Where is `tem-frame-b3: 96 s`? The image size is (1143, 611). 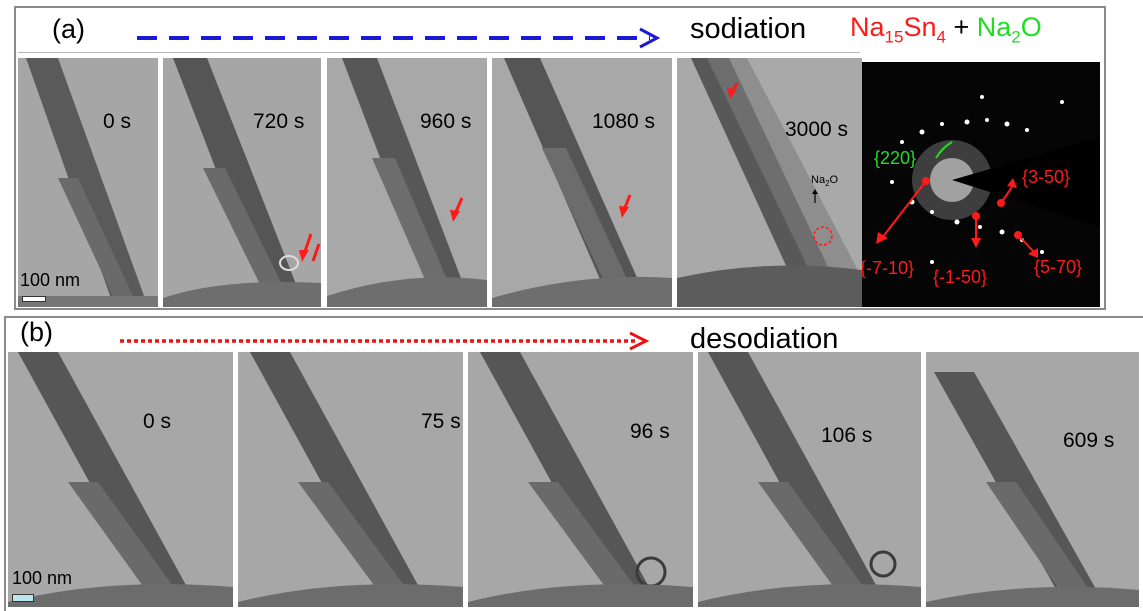
tem-frame-b3: 96 s is located at coordinates (580, 479).